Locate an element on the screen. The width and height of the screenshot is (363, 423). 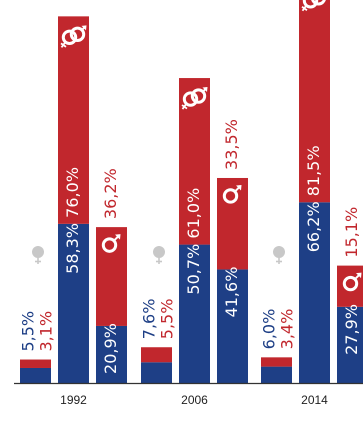
bar-top-label: 5,5% is located at coordinates (167, 319).